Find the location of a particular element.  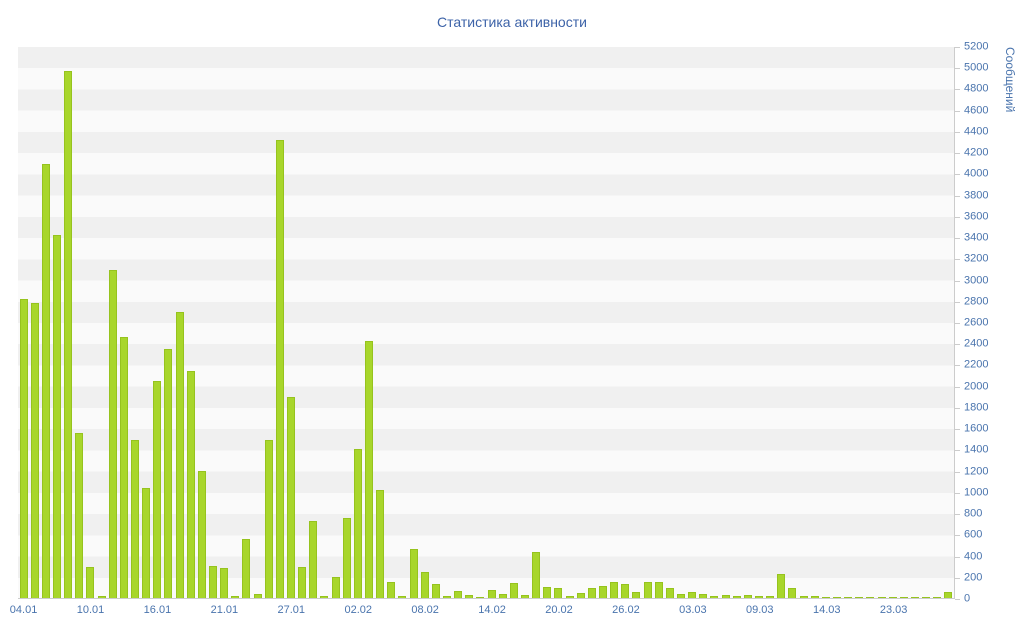

y-axis-tick-label: 3200 is located at coordinates (976, 258).